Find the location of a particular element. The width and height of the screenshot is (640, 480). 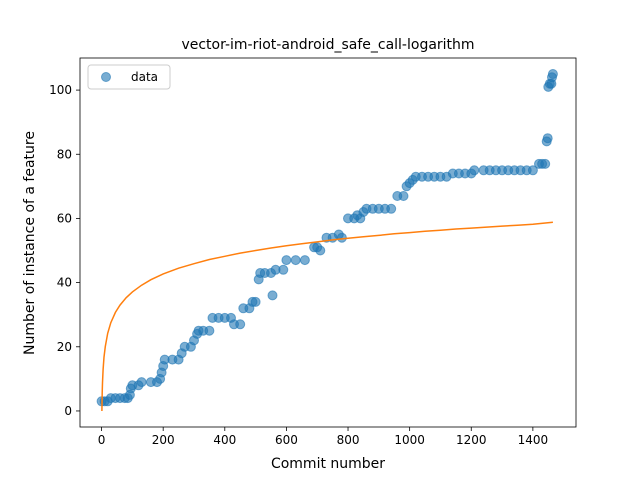

x-tick-label: 800 is located at coordinates (348, 440).